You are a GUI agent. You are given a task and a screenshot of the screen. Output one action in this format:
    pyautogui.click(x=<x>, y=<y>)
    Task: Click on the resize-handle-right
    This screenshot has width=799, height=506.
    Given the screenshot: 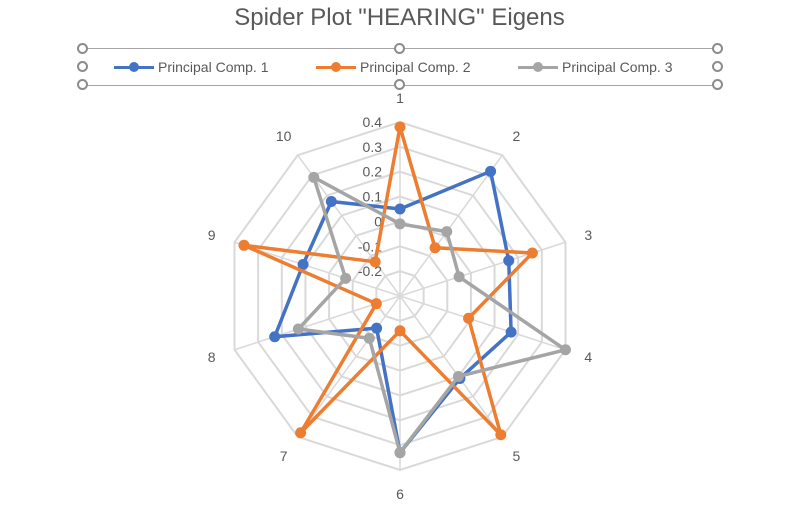 What is the action you would take?
    pyautogui.click(x=717, y=66)
    